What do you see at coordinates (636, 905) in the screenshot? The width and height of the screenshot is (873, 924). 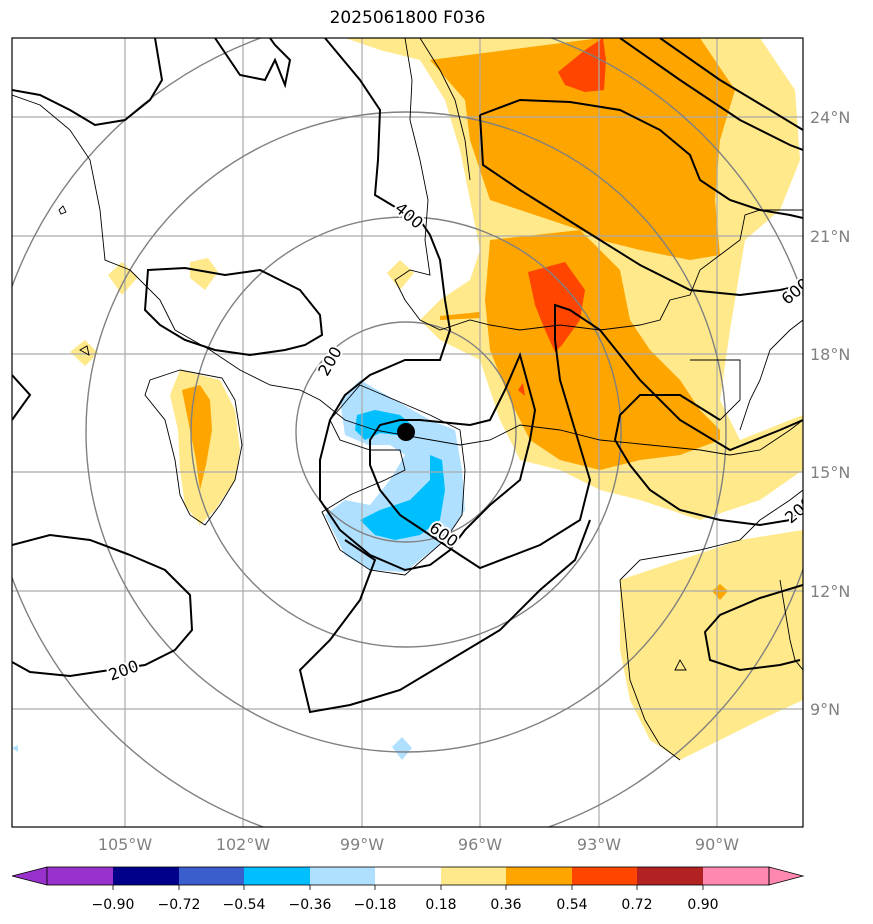 I see `colorbar-tick-label: 0.72` at bounding box center [636, 905].